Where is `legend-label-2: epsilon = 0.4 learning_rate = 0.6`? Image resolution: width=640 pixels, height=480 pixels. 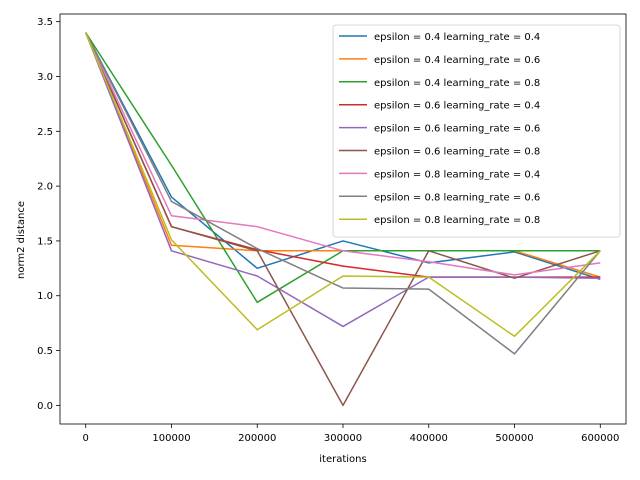 legend-label-2: epsilon = 0.4 learning_rate = 0.6 is located at coordinates (457, 60).